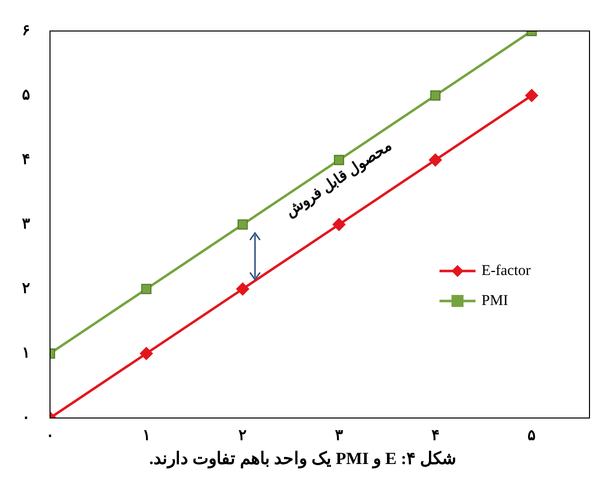  What do you see at coordinates (26, 95) in the screenshot?
I see `y-tick-label: ۵` at bounding box center [26, 95].